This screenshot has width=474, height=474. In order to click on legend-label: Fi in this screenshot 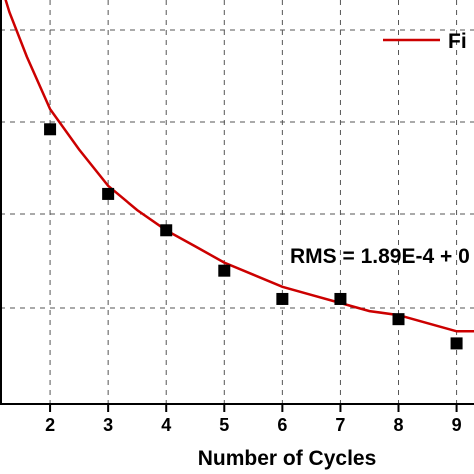, I will do `click(457, 41)`.